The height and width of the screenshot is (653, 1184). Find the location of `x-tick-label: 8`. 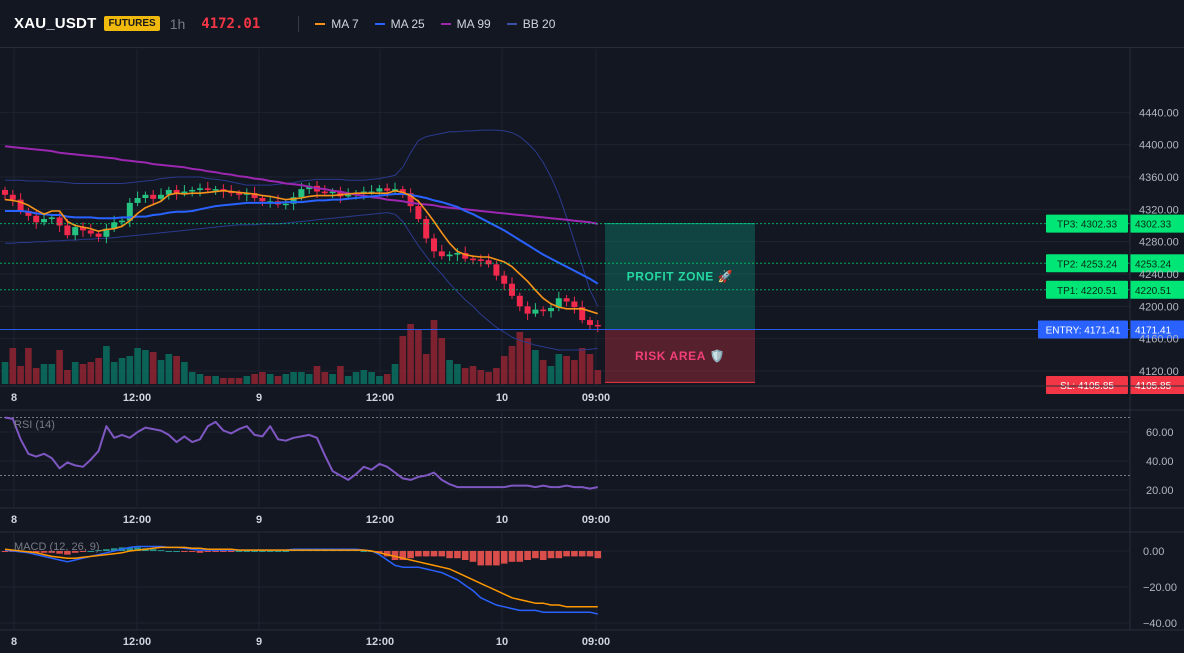

x-tick-label: 8 is located at coordinates (14, 642).